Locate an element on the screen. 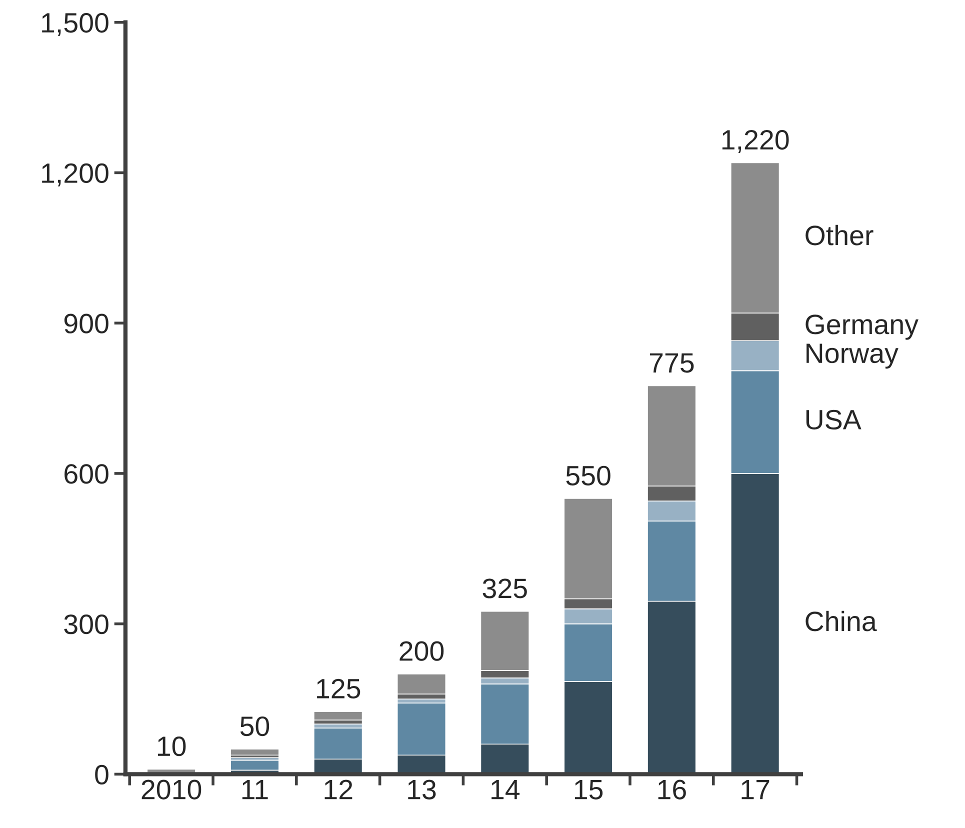  x-tick-label: 16 is located at coordinates (672, 790).